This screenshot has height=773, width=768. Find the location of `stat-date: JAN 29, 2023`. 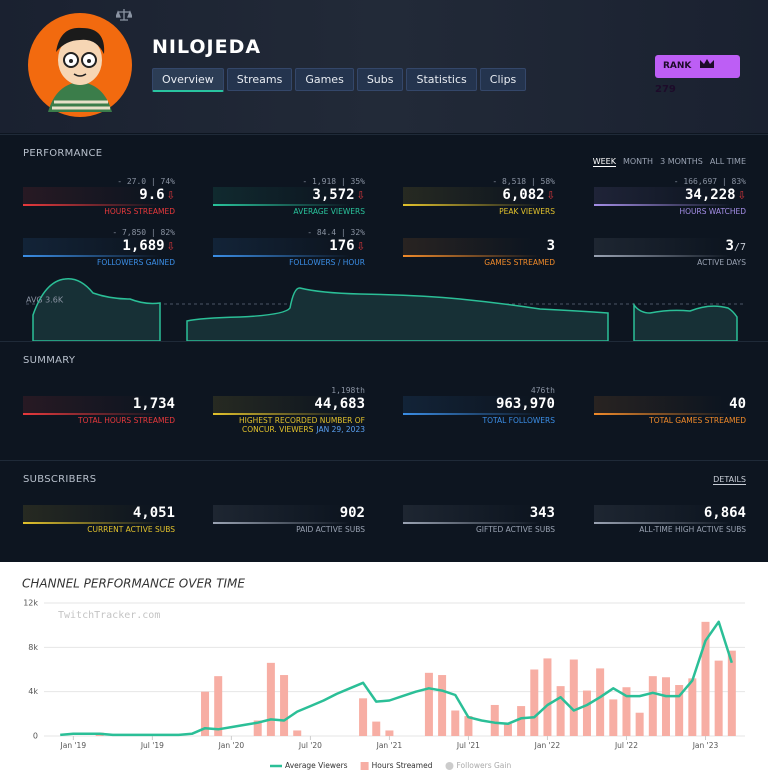

stat-date: JAN 29, 2023 is located at coordinates (340, 429).